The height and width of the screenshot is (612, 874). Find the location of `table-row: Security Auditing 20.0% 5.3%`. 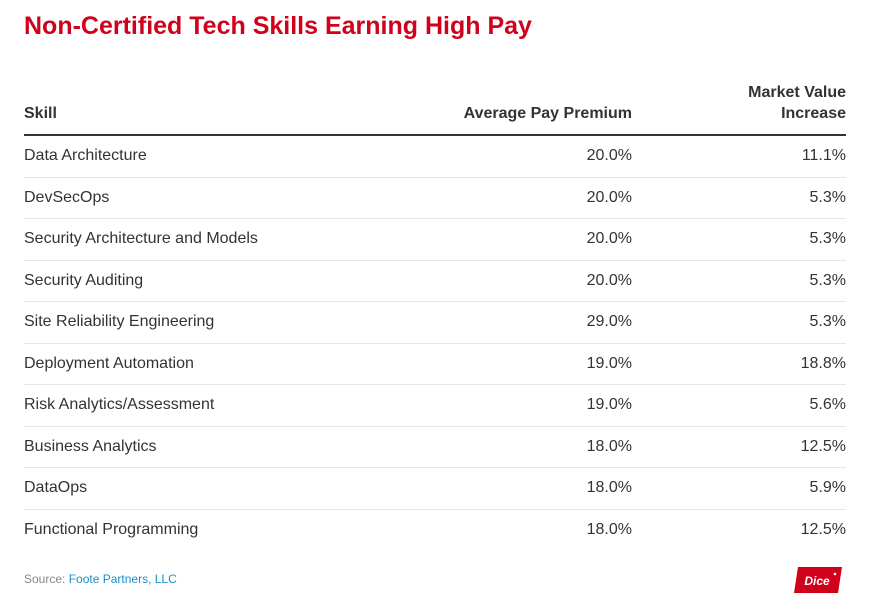

table-row: Security Auditing 20.0% 5.3% is located at coordinates (435, 281).